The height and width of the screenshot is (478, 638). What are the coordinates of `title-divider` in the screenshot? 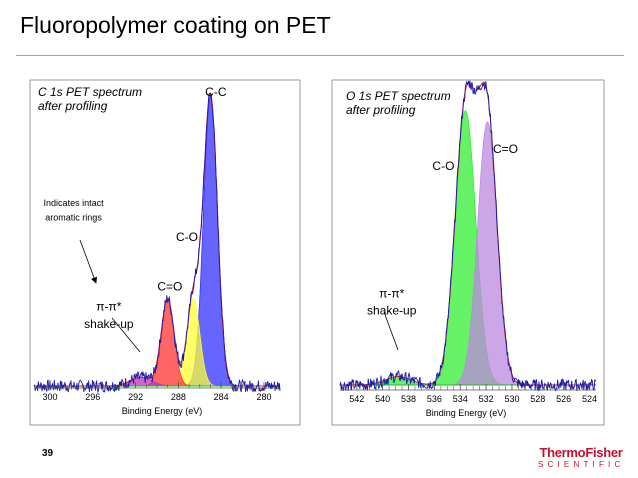 It's located at (320, 55).